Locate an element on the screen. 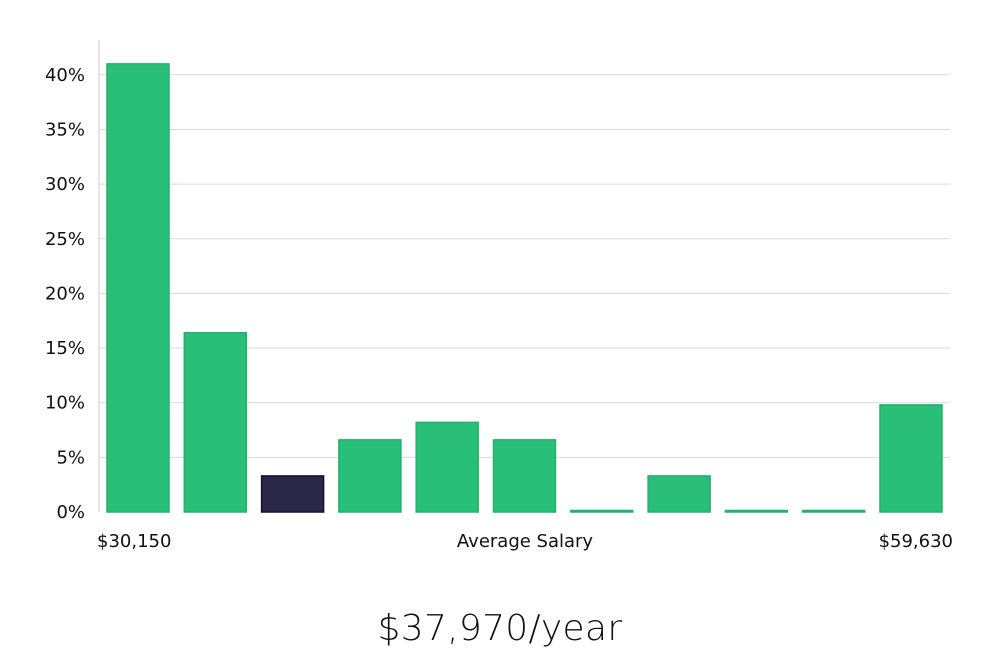 Image resolution: width=1000 pixels, height=660 pixels. y-tick-label: 20% is located at coordinates (65, 293).